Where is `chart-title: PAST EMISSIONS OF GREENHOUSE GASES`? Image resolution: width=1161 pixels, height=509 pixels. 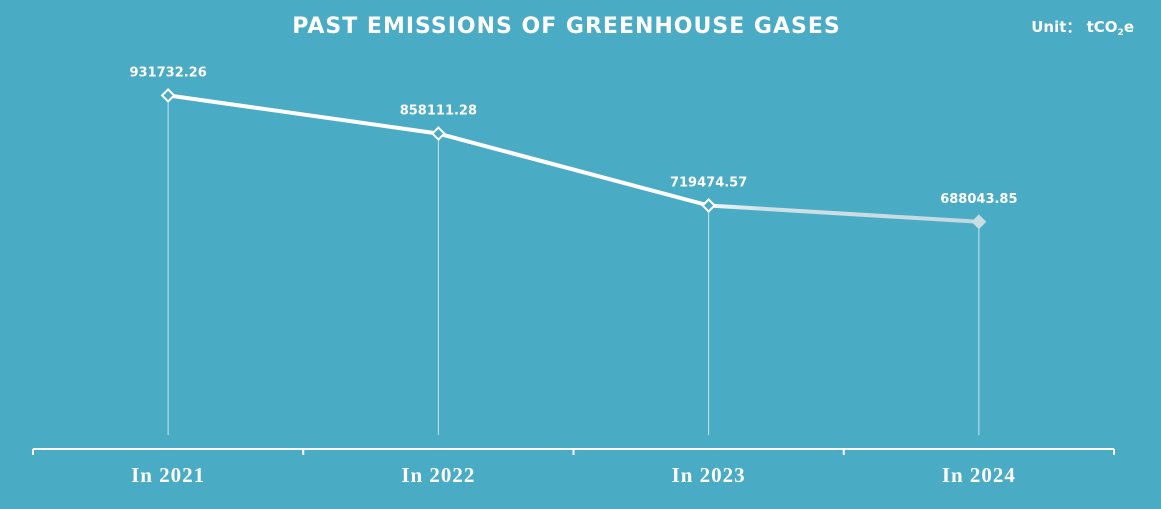 chart-title: PAST EMISSIONS OF GREENHOUSE GASES is located at coordinates (566, 26).